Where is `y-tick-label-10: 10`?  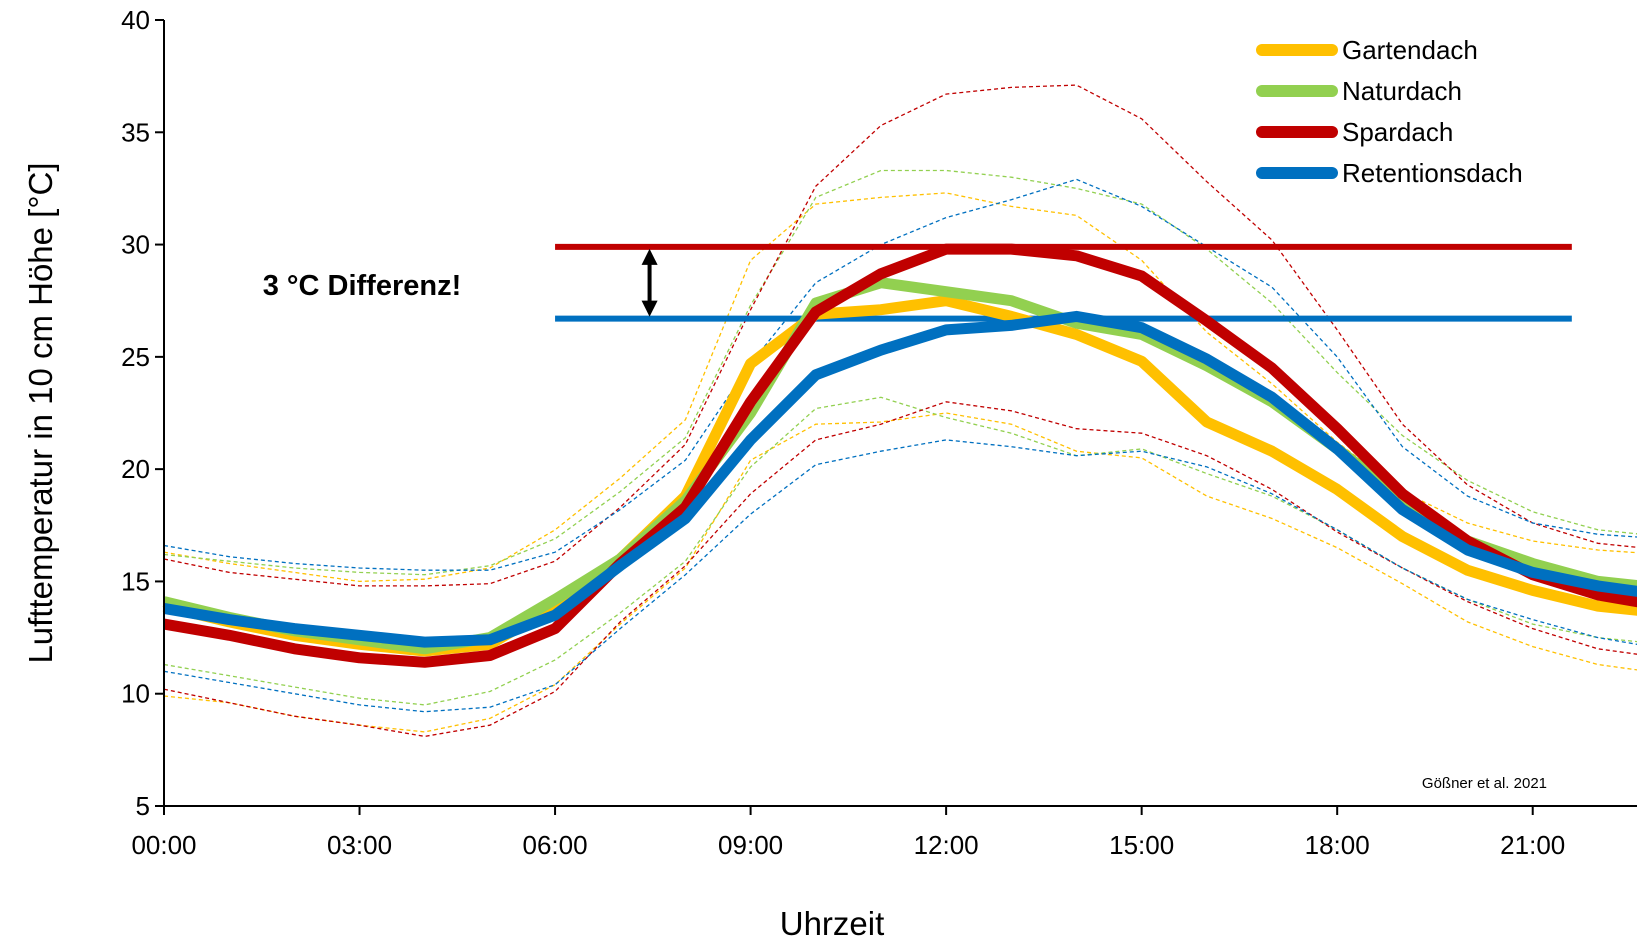 y-tick-label-10: 10 is located at coordinates (135, 694).